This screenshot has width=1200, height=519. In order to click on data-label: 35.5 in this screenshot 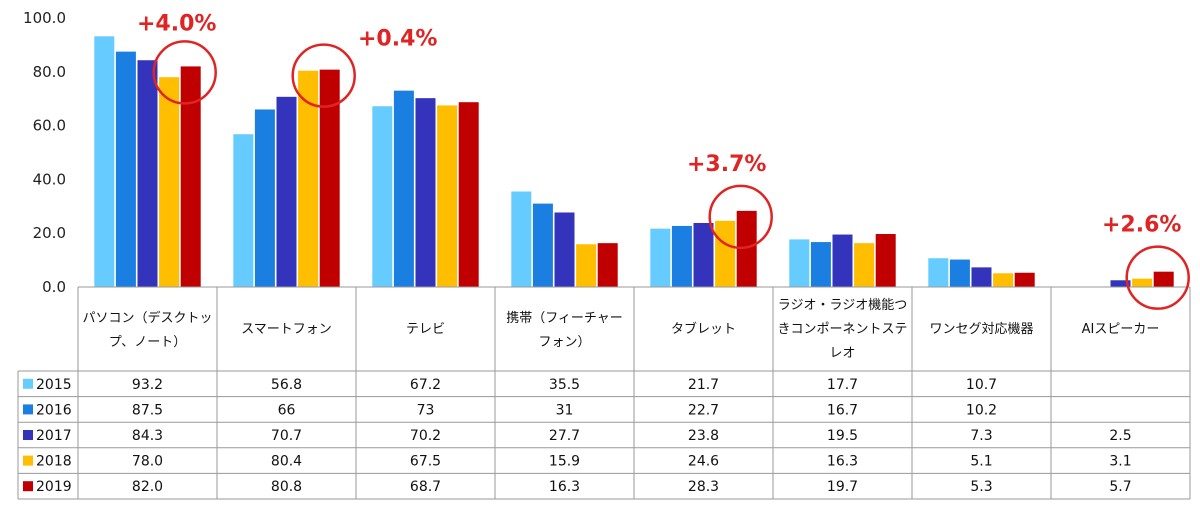, I will do `click(564, 385)`.